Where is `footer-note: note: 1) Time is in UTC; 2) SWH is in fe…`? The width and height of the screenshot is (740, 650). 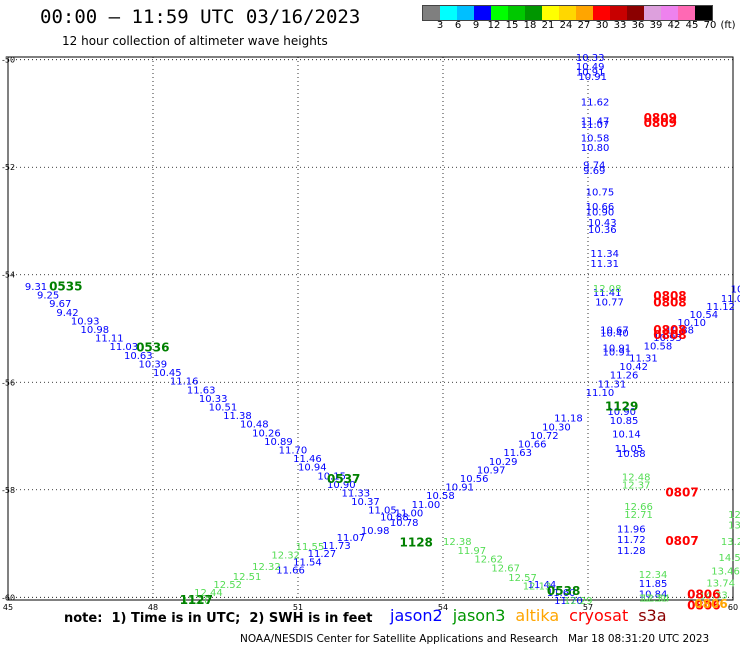
footer-note: note: 1) Time is in UTC; 2) SWH is in fe… is located at coordinates (218, 618).